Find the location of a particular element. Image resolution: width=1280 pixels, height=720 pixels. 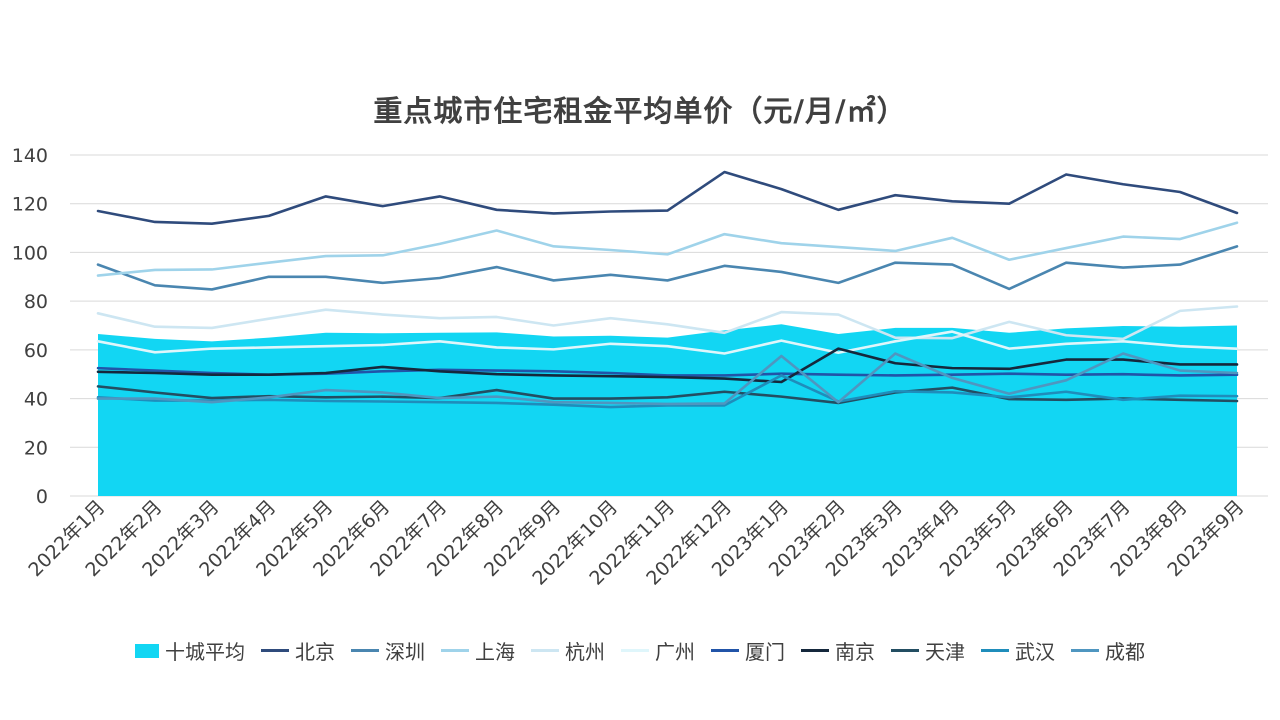

legend-label: 广州 is located at coordinates (675, 652).